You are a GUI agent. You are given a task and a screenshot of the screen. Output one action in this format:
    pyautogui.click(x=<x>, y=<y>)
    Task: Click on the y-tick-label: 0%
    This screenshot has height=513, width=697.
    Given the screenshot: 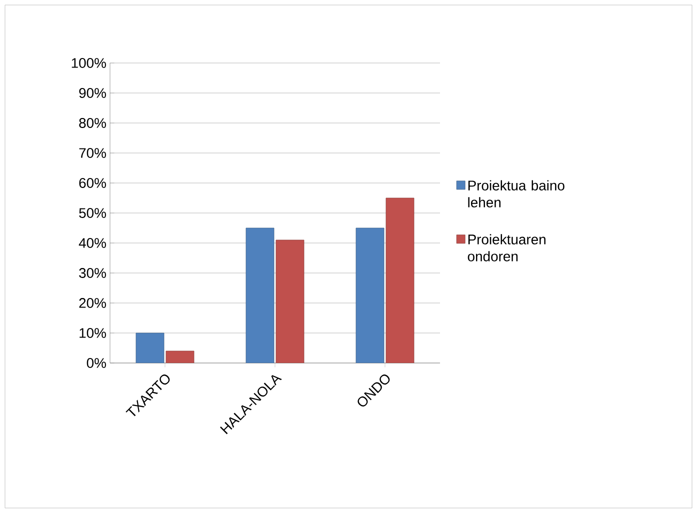 What is the action you would take?
    pyautogui.click(x=96, y=363)
    